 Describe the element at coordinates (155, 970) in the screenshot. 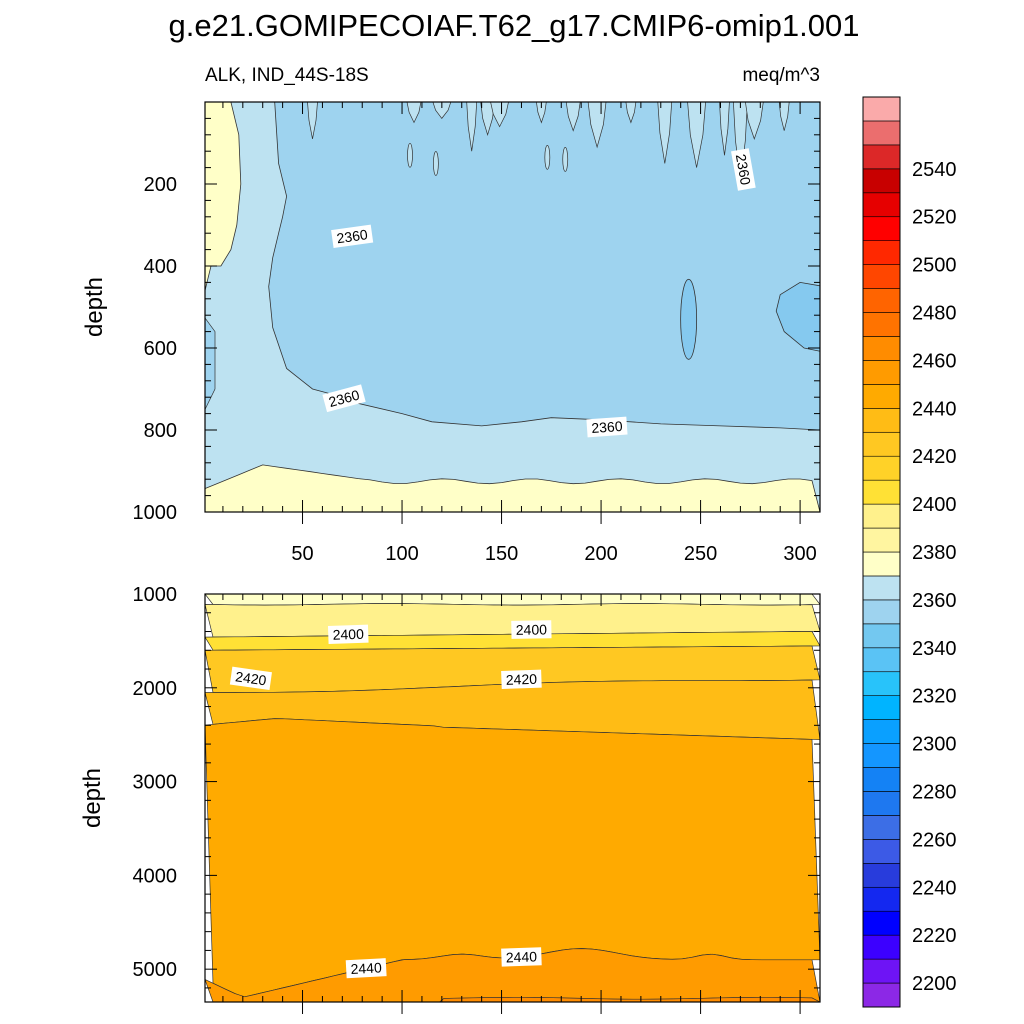

I see `lower-ytick-label: 5000` at that location.